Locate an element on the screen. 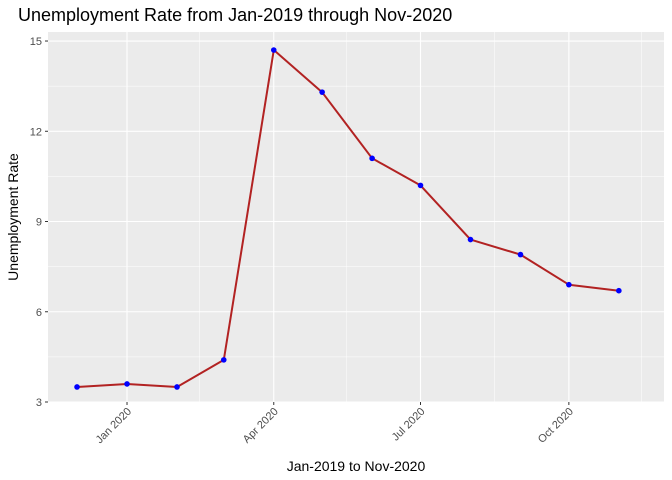 Image resolution: width=672 pixels, height=480 pixels. x-tick-label: Jan 2020 is located at coordinates (114, 426).